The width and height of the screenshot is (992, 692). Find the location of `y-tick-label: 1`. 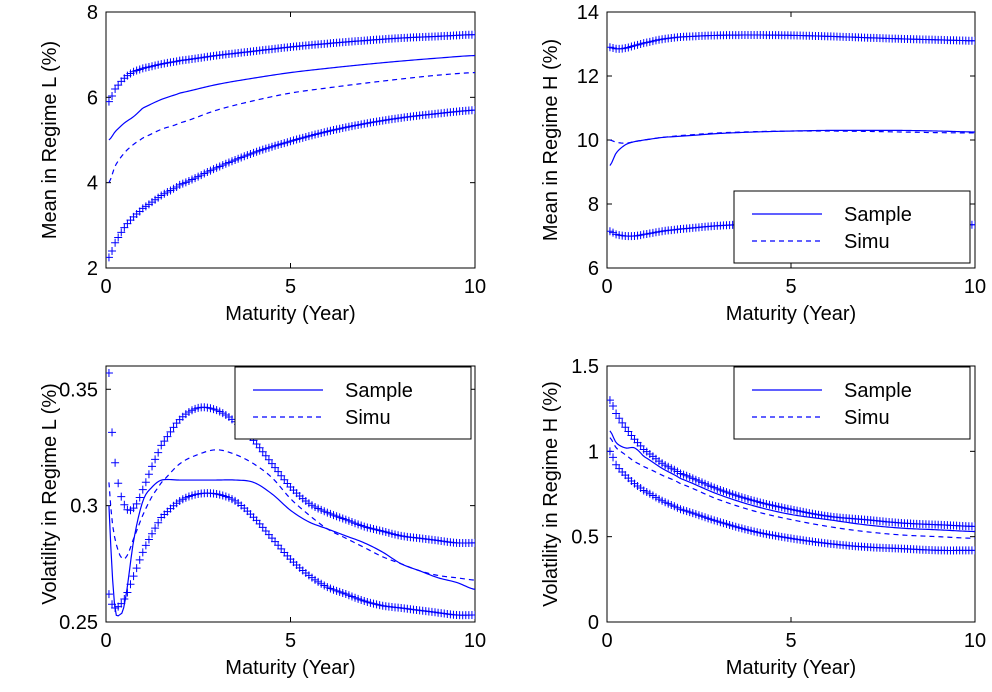

y-tick-label: 1 is located at coordinates (593, 452).